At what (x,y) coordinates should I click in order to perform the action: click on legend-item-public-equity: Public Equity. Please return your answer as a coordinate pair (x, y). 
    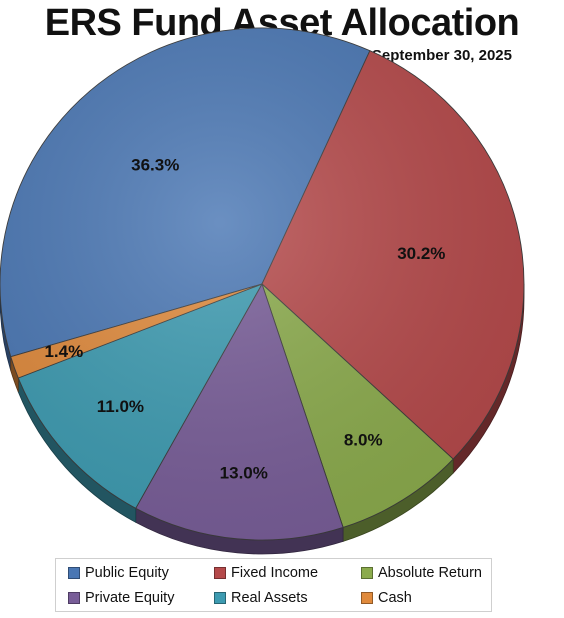
    Looking at the image, I should click on (118, 573).